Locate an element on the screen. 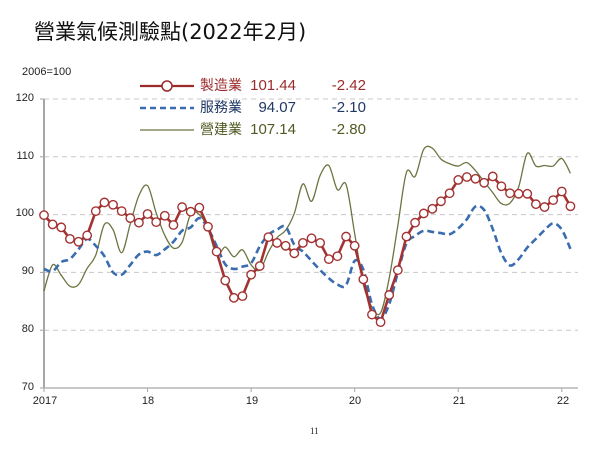 This screenshot has height=450, width=600. x-tick-18: 18 is located at coordinates (148, 401).